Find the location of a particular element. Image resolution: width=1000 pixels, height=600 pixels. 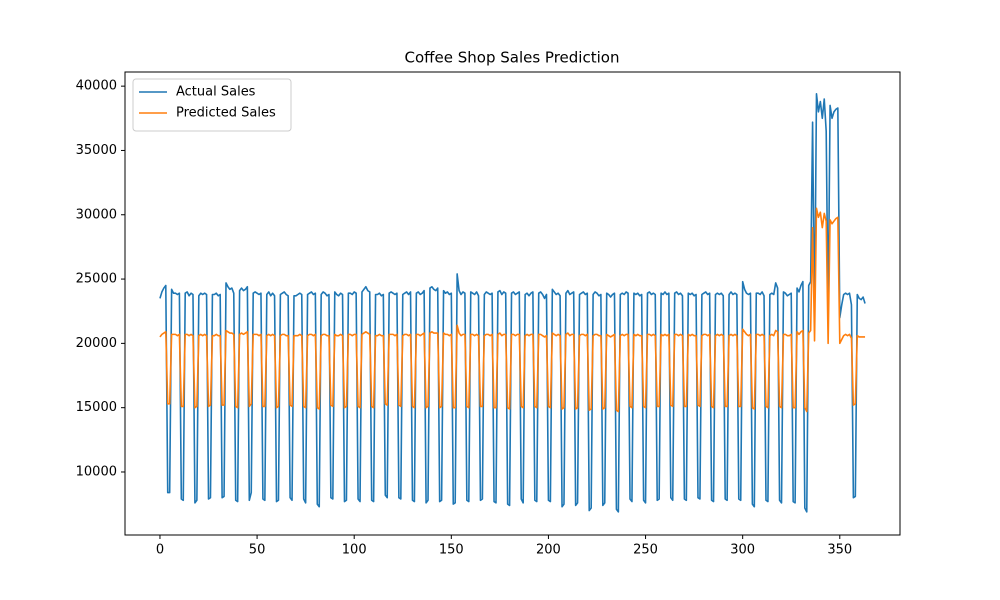

legend-label: Predicted Sales is located at coordinates (226, 113).